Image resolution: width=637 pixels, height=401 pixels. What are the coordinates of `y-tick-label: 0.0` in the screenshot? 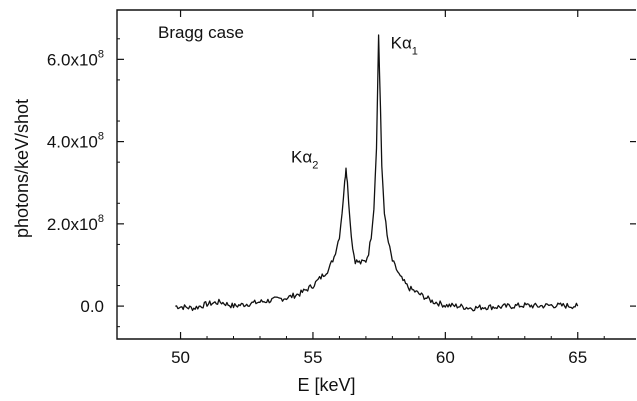 It's located at (92, 306).